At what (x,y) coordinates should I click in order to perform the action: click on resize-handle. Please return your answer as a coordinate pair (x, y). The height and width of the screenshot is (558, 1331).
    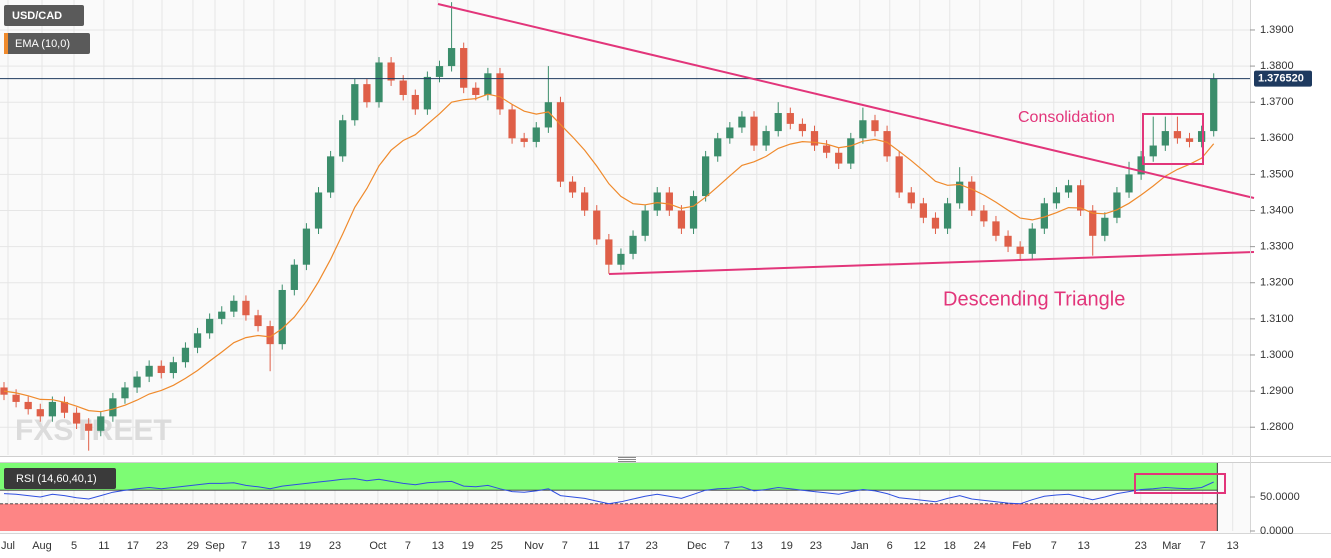
    Looking at the image, I should click on (627, 459).